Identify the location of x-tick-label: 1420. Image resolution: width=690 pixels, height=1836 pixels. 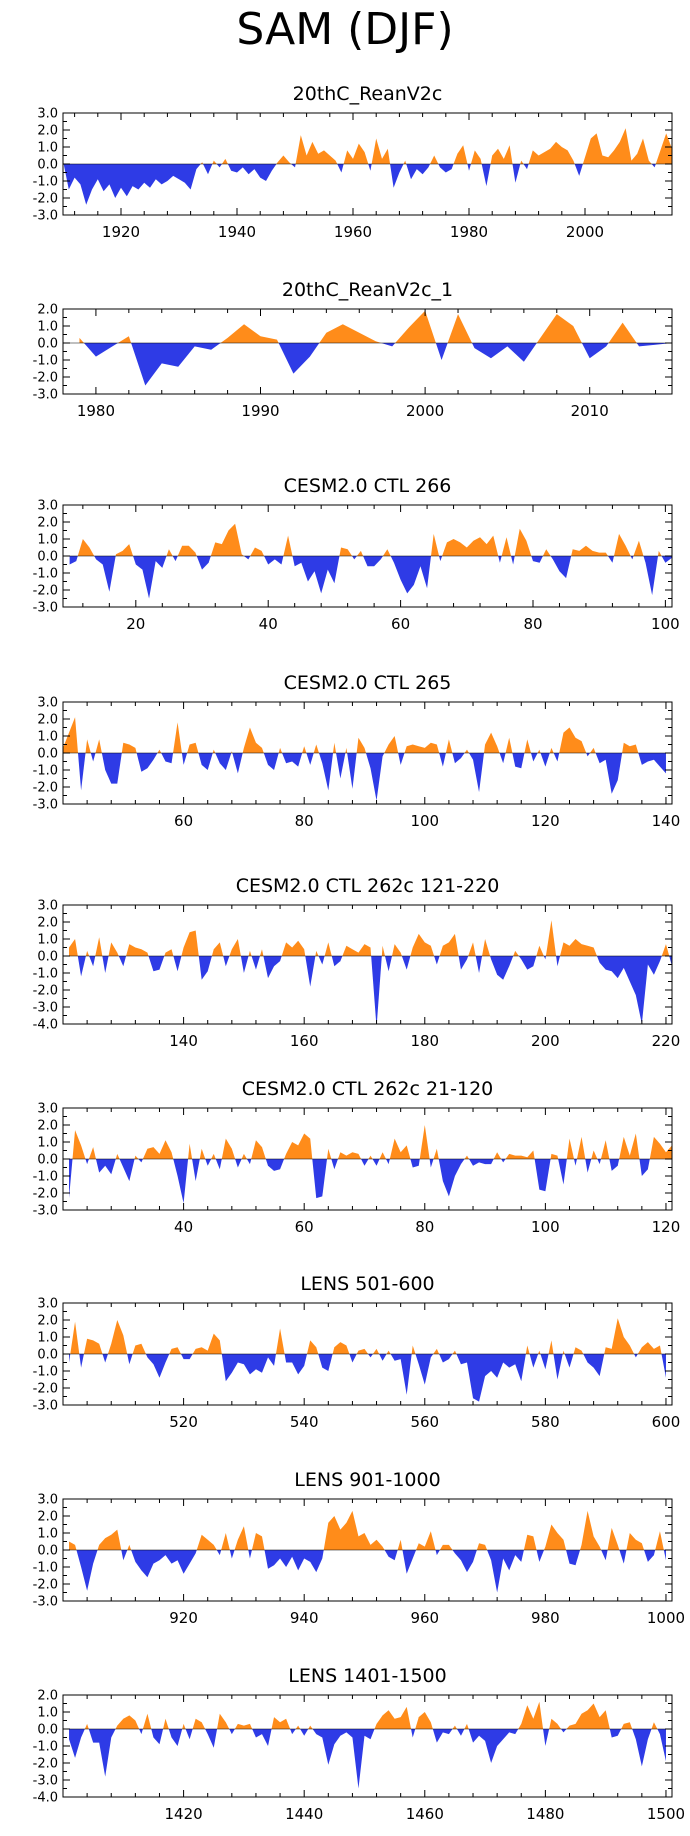
(184, 1814).